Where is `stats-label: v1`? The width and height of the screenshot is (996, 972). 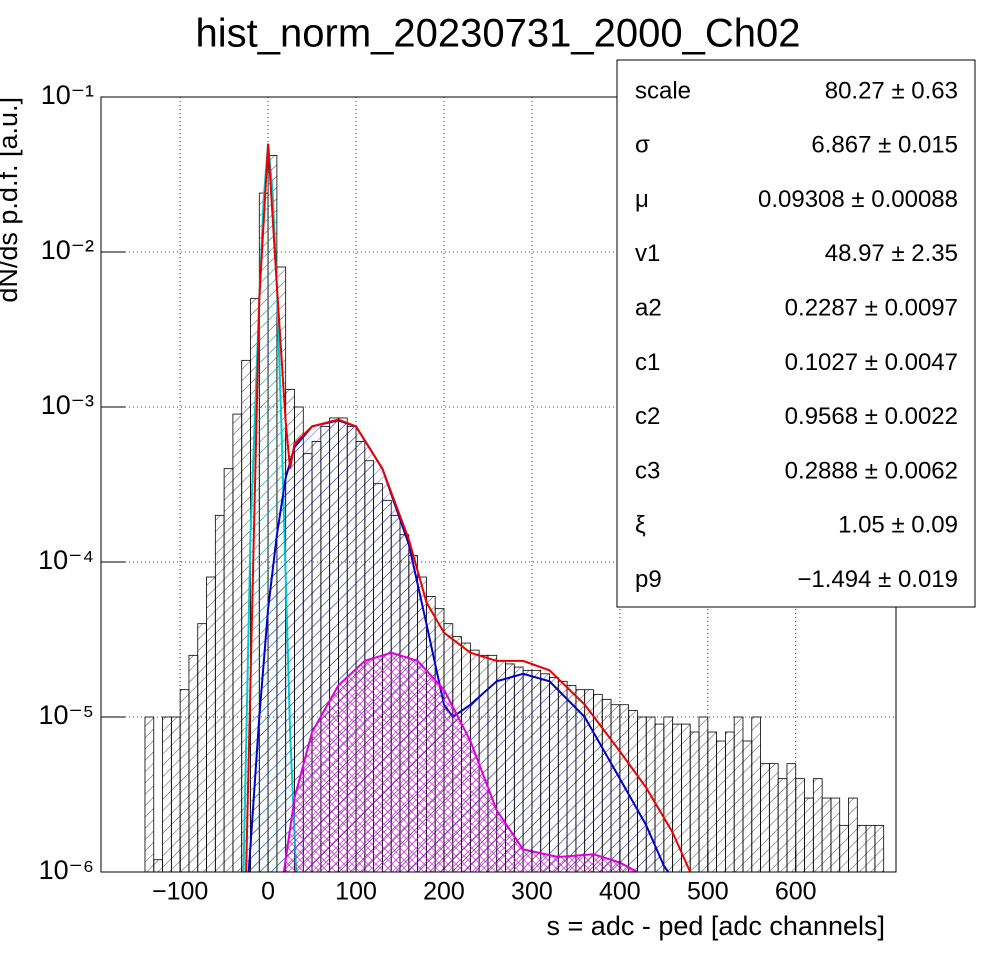 stats-label: v1 is located at coordinates (647, 253).